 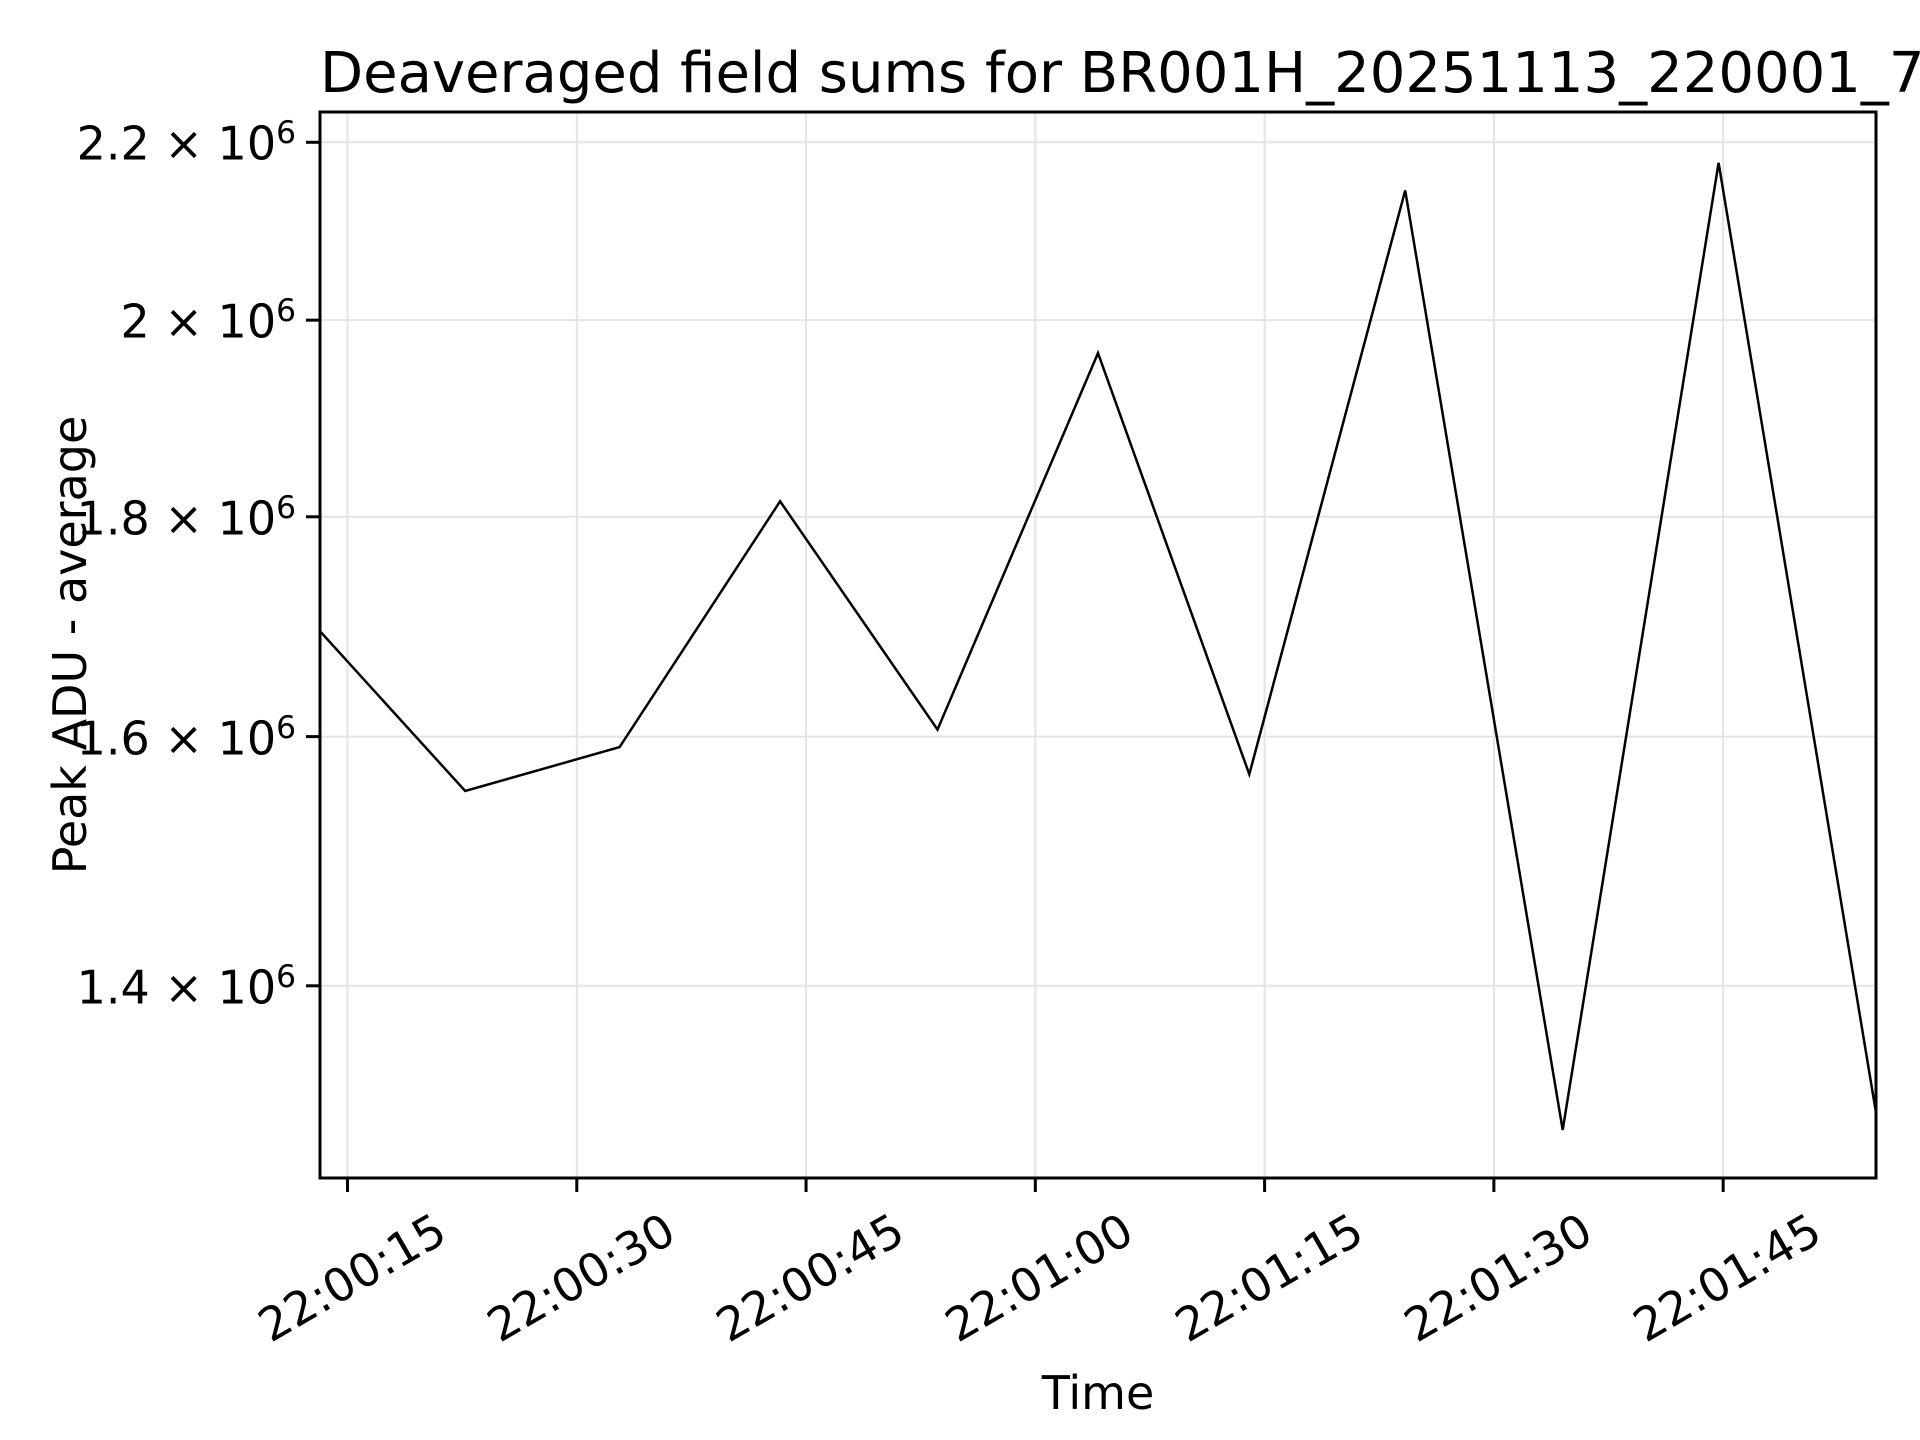 I want to click on y-tick-label: 1.4 × 106, so click(x=186, y=986).